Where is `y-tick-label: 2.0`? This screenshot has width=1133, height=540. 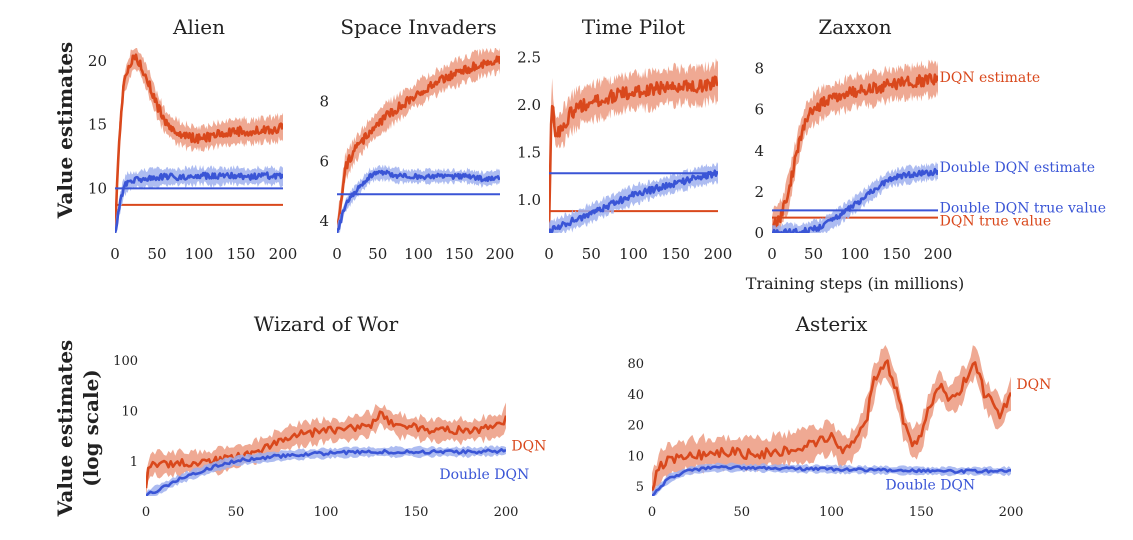 y-tick-label: 2.0 is located at coordinates (529, 105).